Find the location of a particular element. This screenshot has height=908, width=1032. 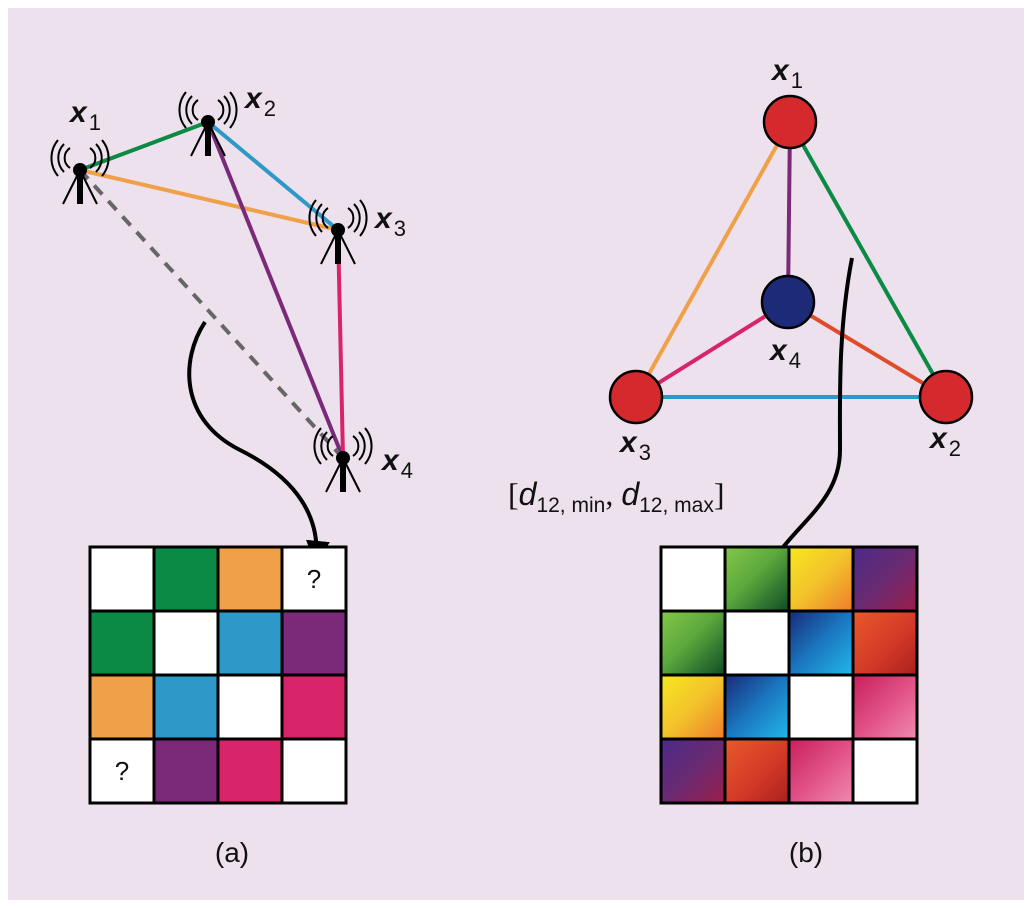

distance-matrix-b is located at coordinates (789, 675).